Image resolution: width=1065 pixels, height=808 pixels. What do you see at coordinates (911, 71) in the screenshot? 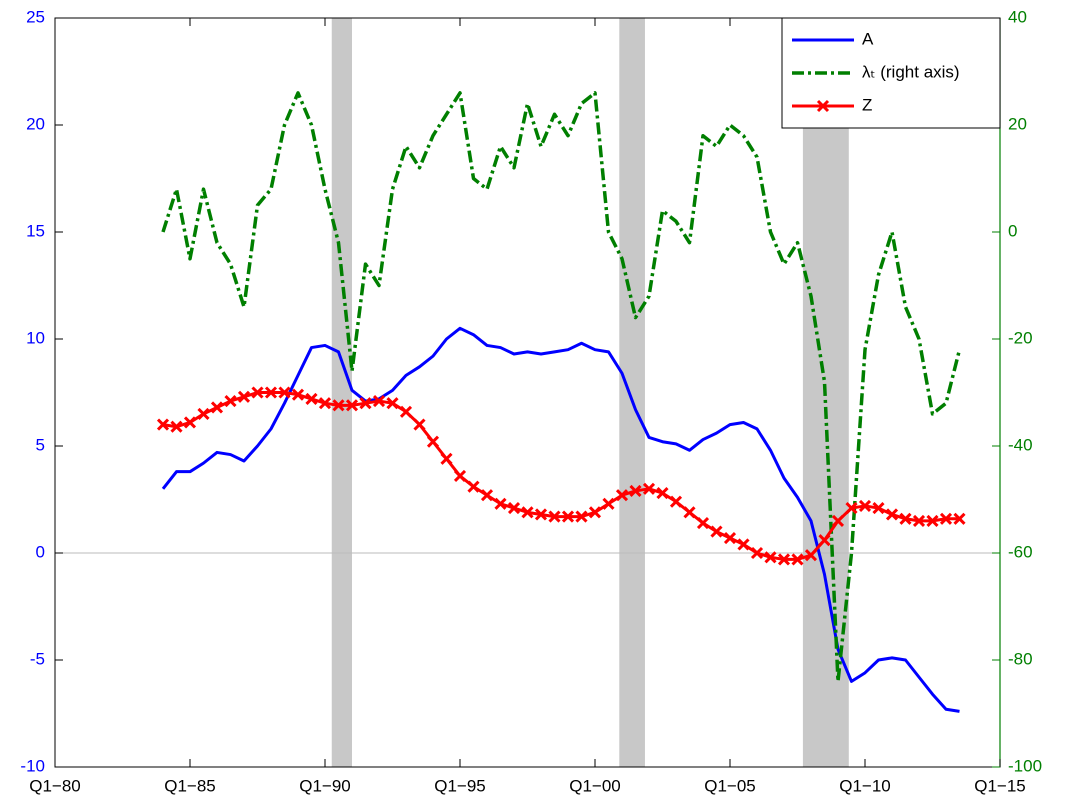
I see `legend-label: λₜ (right axis)` at bounding box center [911, 71].